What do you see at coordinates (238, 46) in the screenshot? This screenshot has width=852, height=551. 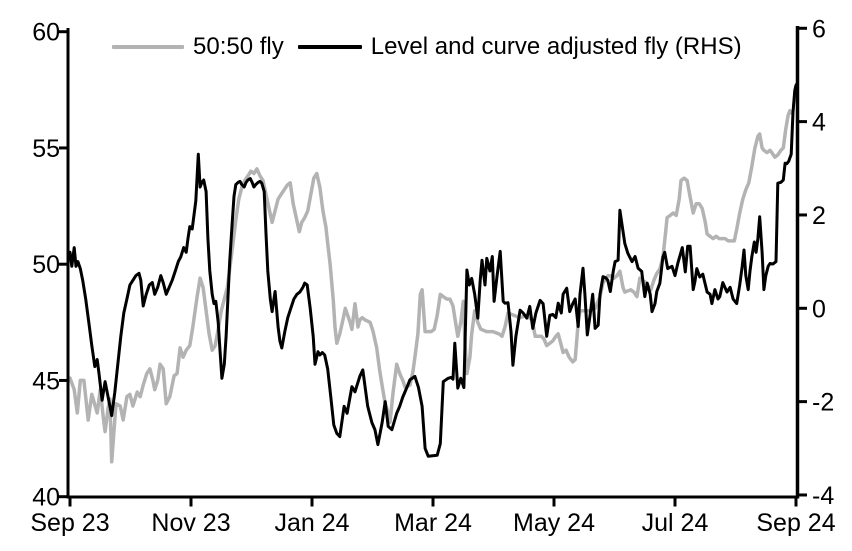 I see `legend-label-5050-fly: 50:50 fly` at bounding box center [238, 46].